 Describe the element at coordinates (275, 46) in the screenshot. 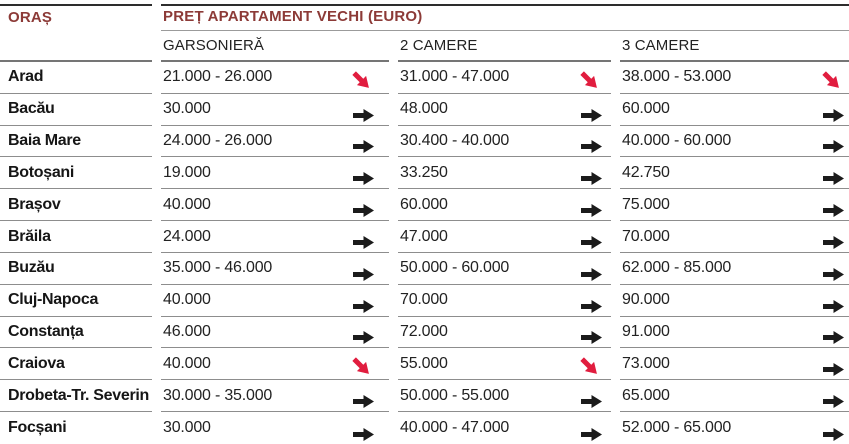

I see `column-header-studio: GARSONIERĂ` at that location.